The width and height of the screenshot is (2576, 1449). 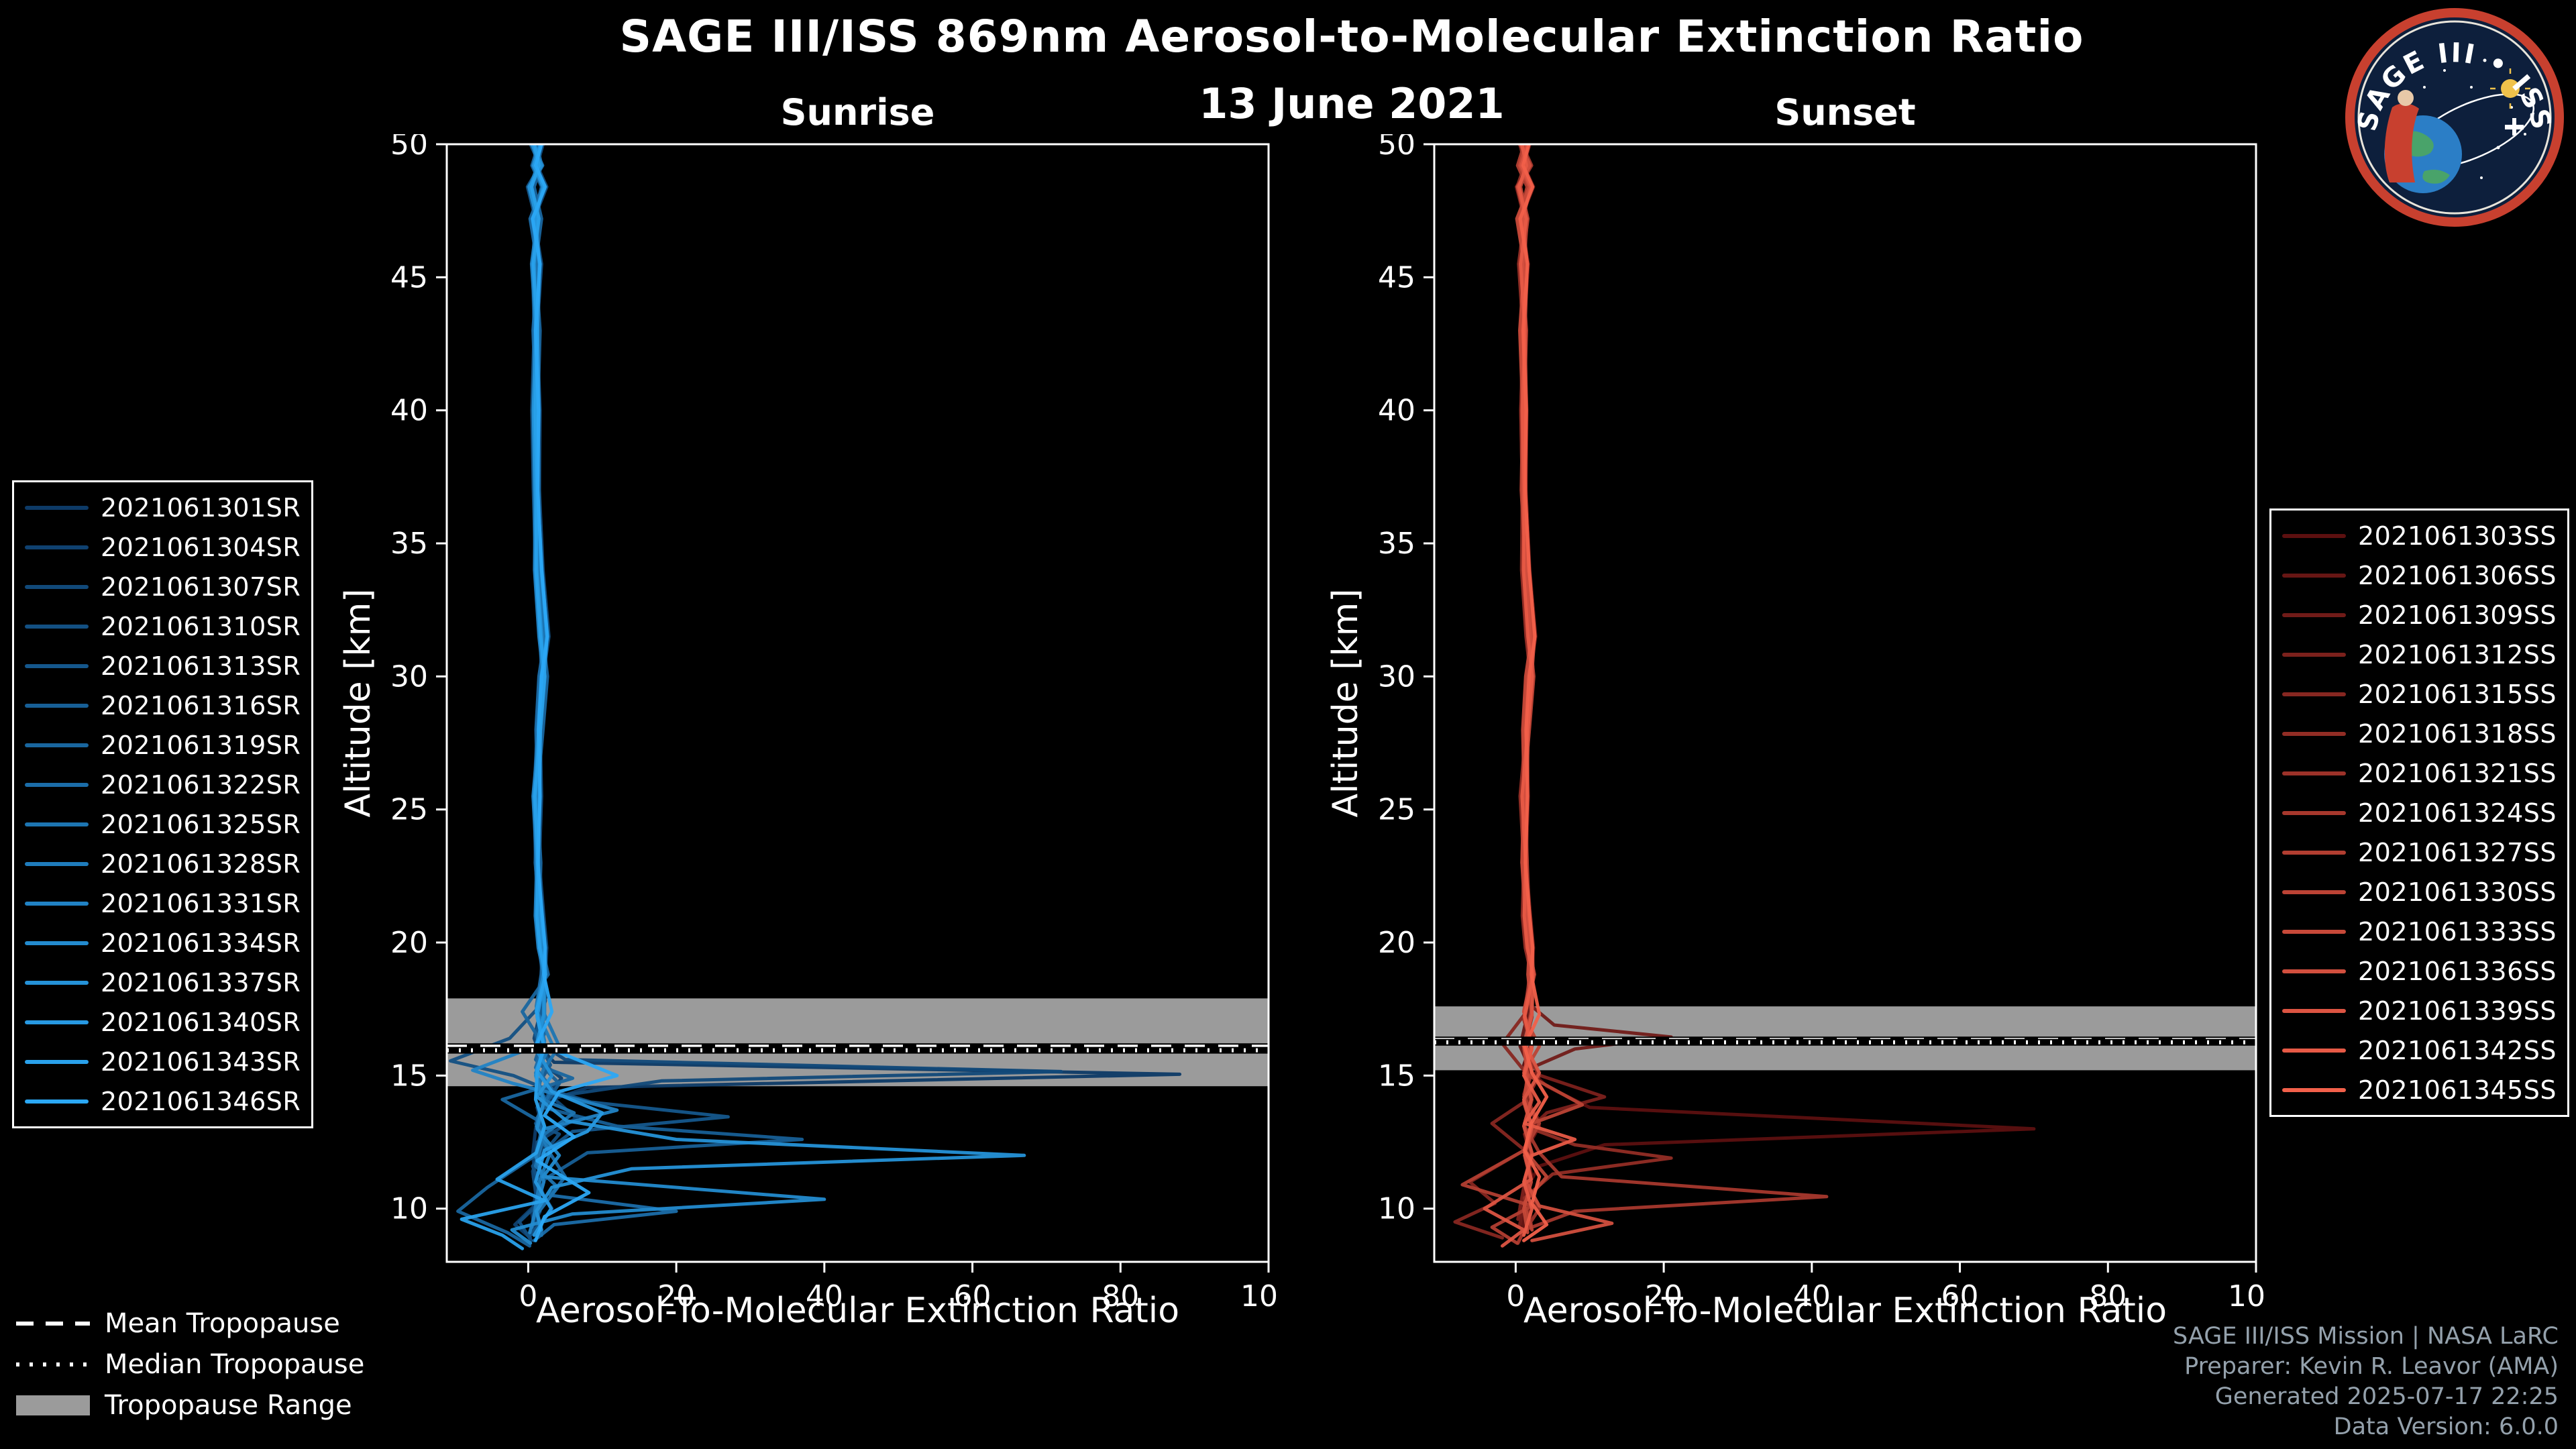 I want to click on mean-tropopause-label: Mean Tropopause, so click(x=222, y=1323).